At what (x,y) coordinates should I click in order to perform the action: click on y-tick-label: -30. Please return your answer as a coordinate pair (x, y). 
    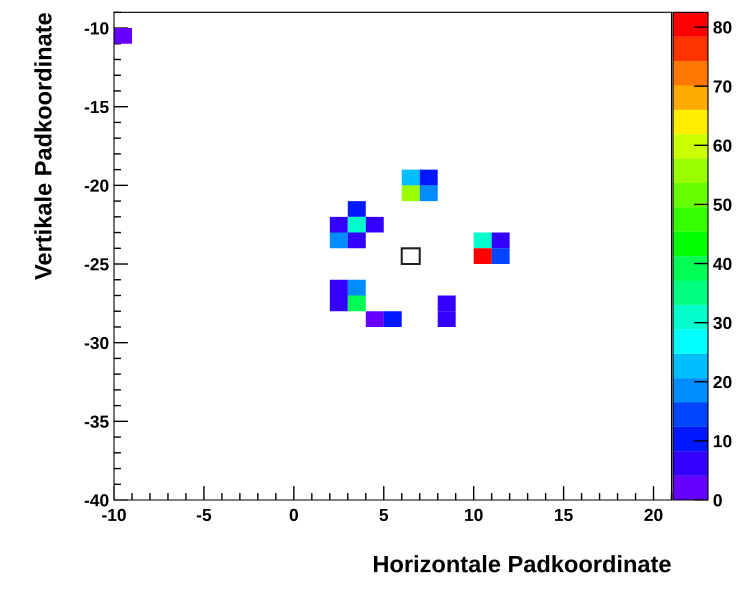
    Looking at the image, I should click on (96, 343).